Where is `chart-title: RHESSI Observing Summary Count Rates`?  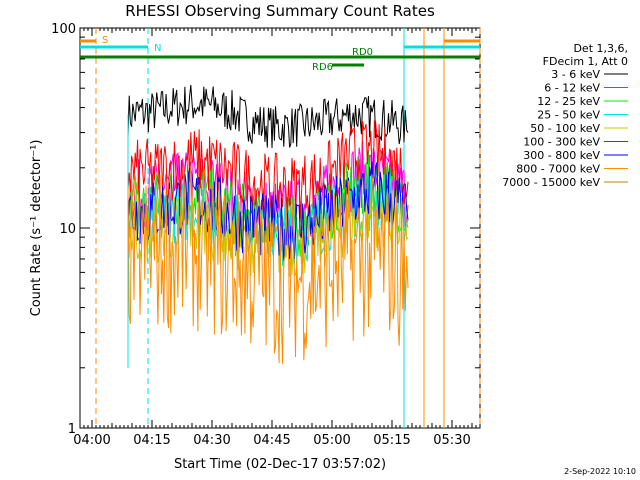
chart-title: RHESSI Observing Summary Count Rates is located at coordinates (280, 11).